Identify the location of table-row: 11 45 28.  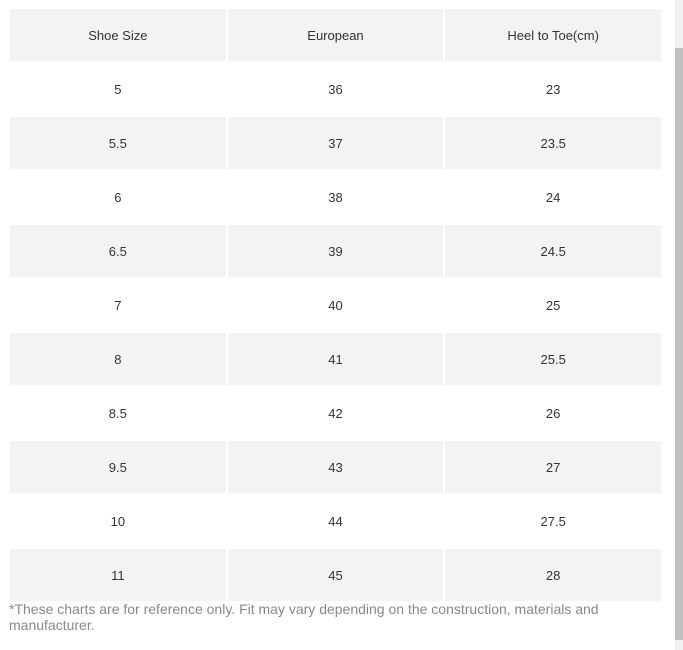
(335, 575).